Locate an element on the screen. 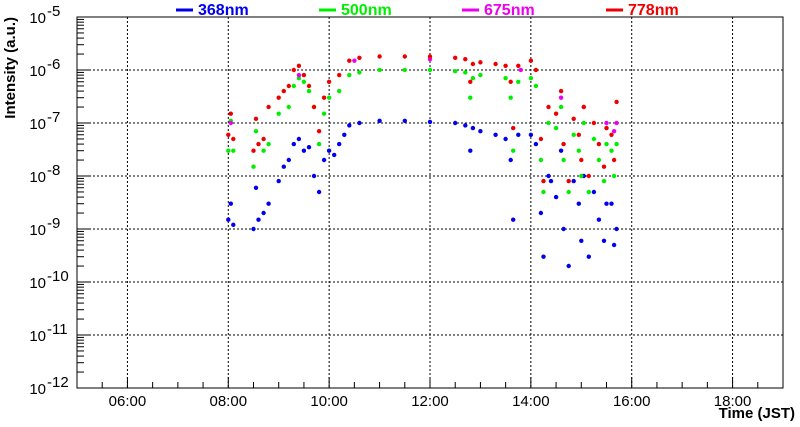 The height and width of the screenshot is (427, 800). x-axis: 06:00 08:00 10:00 12:00 14:00 16:00 18:00 is located at coordinates (430, 393).